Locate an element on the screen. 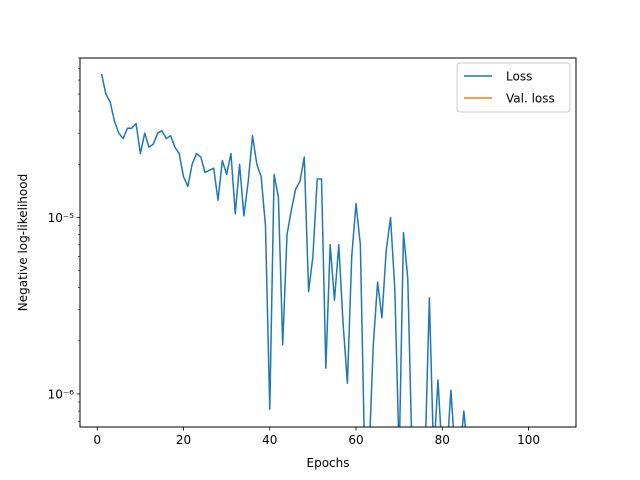  y-axis-label: Negative log-likelihood is located at coordinates (23, 242).